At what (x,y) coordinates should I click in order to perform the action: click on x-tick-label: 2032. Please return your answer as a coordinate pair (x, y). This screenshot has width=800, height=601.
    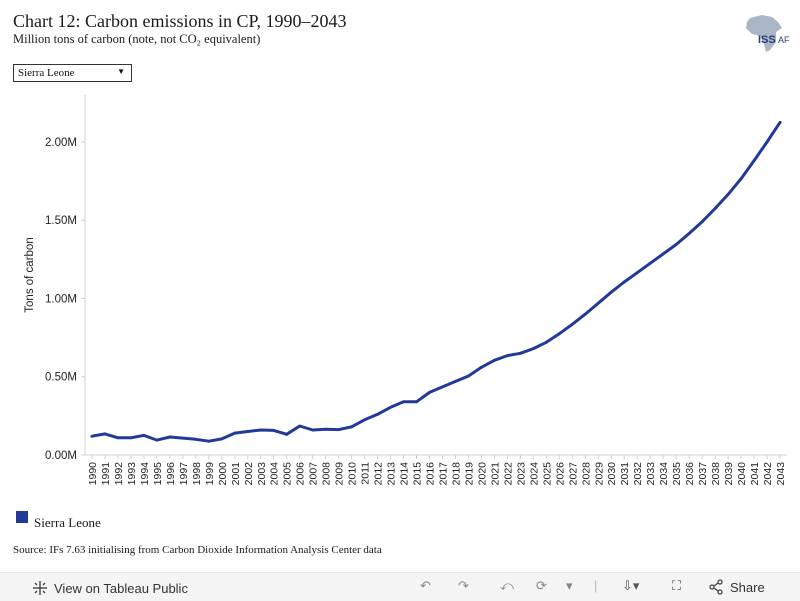
    Looking at the image, I should click on (638, 474).